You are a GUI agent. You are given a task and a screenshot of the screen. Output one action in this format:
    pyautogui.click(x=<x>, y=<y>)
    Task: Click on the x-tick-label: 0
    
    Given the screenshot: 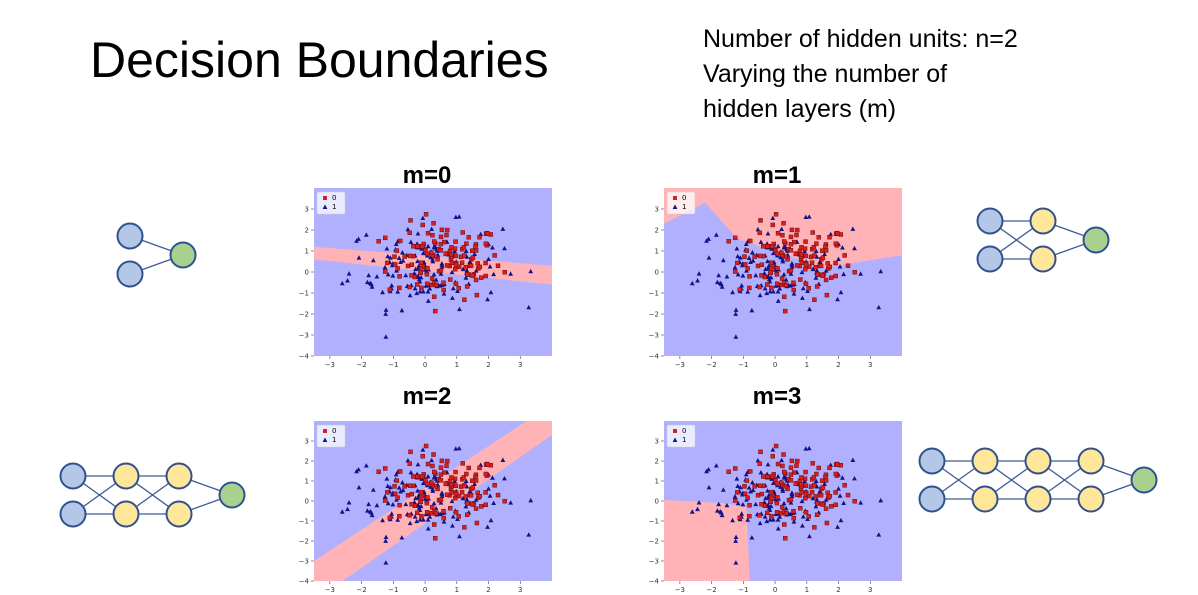 What is the action you would take?
    pyautogui.click(x=425, y=590)
    